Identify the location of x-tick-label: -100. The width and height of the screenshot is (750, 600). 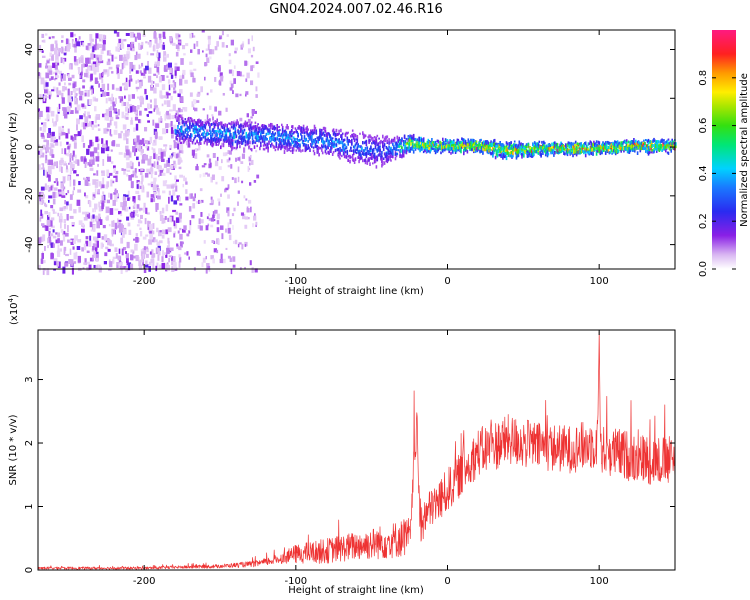
(295, 281).